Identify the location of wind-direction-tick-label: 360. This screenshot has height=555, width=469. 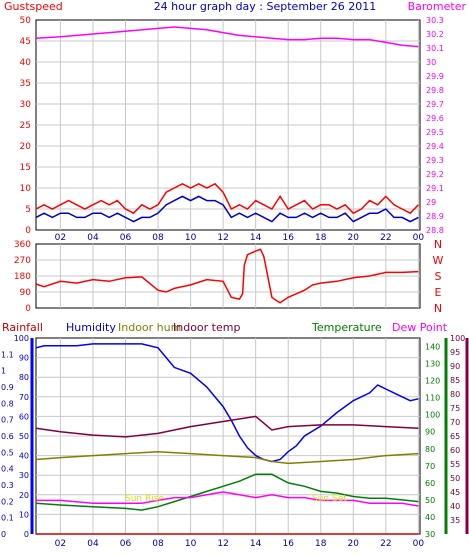
(22, 245).